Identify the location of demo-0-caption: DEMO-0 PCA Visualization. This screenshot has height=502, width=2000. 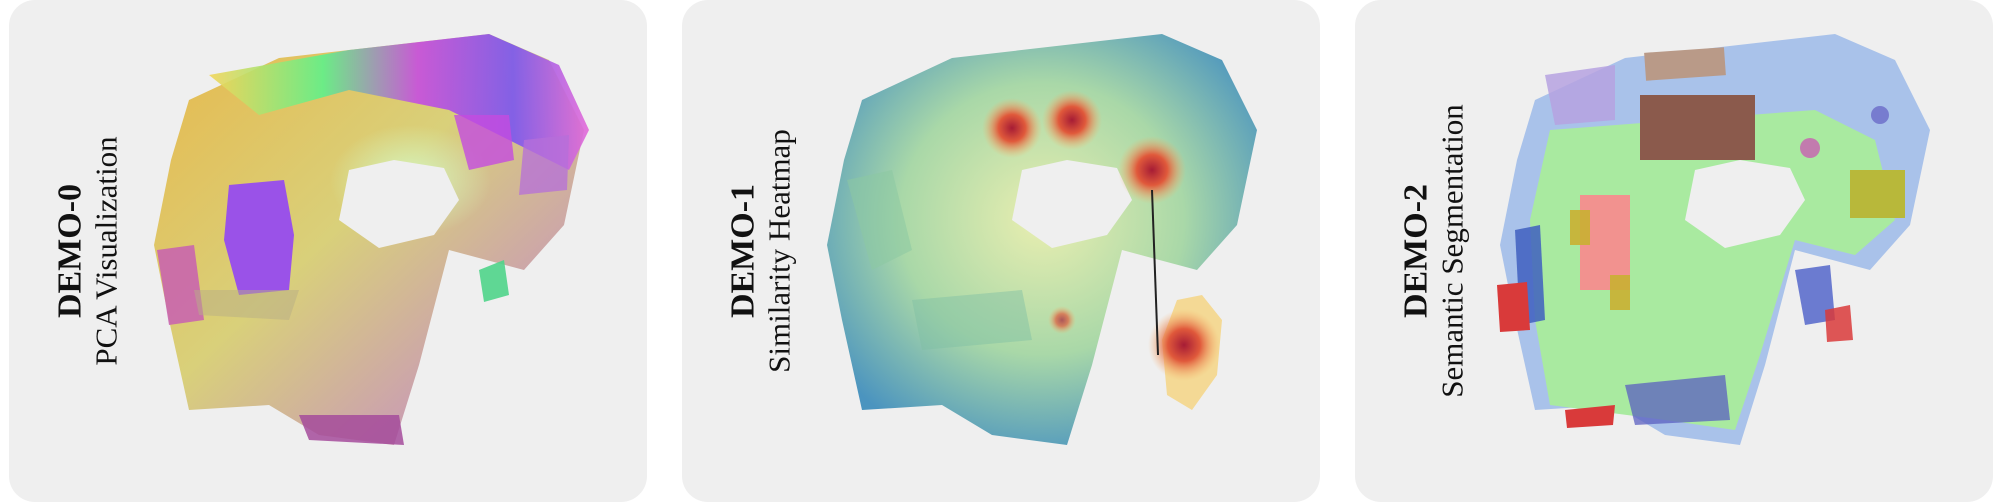
(88, 251).